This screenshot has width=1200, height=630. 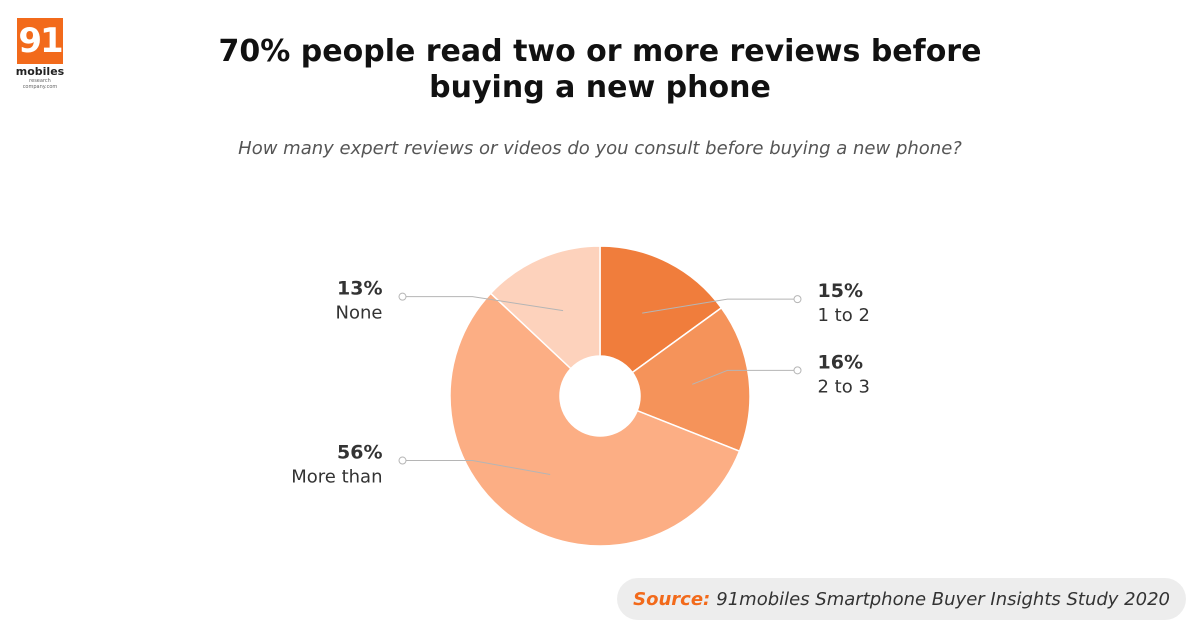 I want to click on value-label-more-than: 56%, so click(x=359, y=453).